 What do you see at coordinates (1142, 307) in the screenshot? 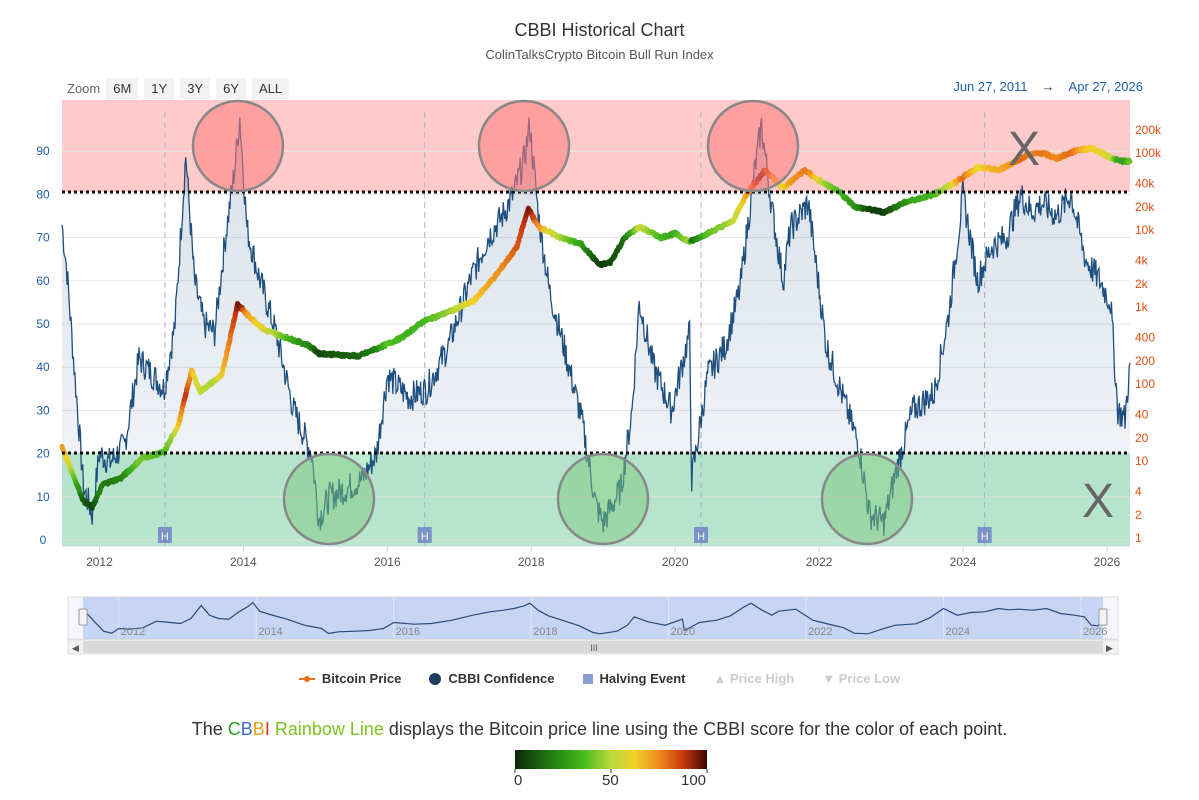
I see `price-tick-label: 1k` at bounding box center [1142, 307].